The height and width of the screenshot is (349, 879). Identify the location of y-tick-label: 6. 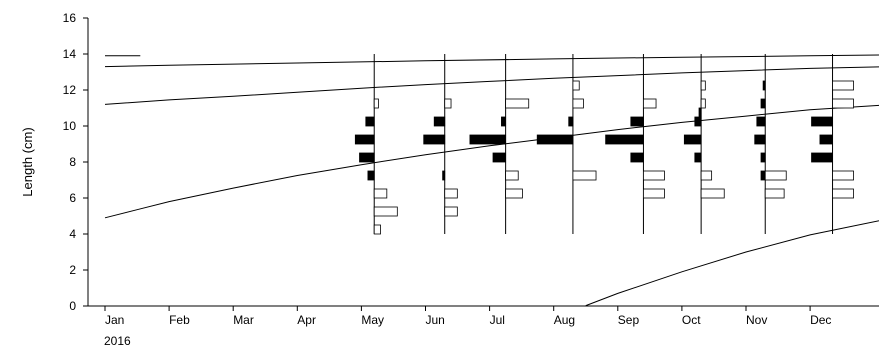
(72, 198).